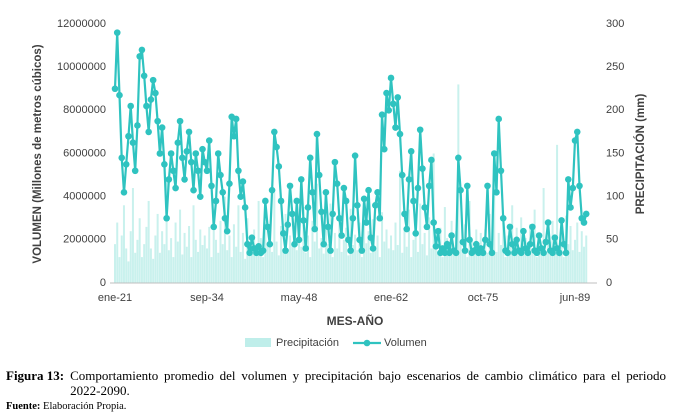  I want to click on x-tick-label: ene-21, so click(115, 298).